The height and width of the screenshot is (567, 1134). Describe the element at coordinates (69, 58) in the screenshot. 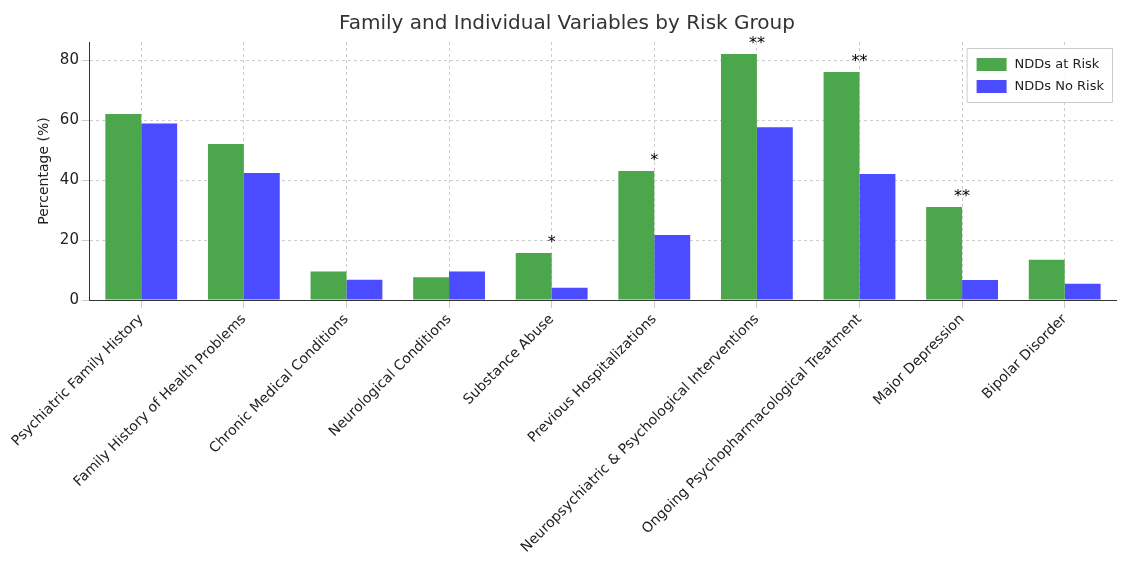

I see `y-tick-label: 80` at that location.